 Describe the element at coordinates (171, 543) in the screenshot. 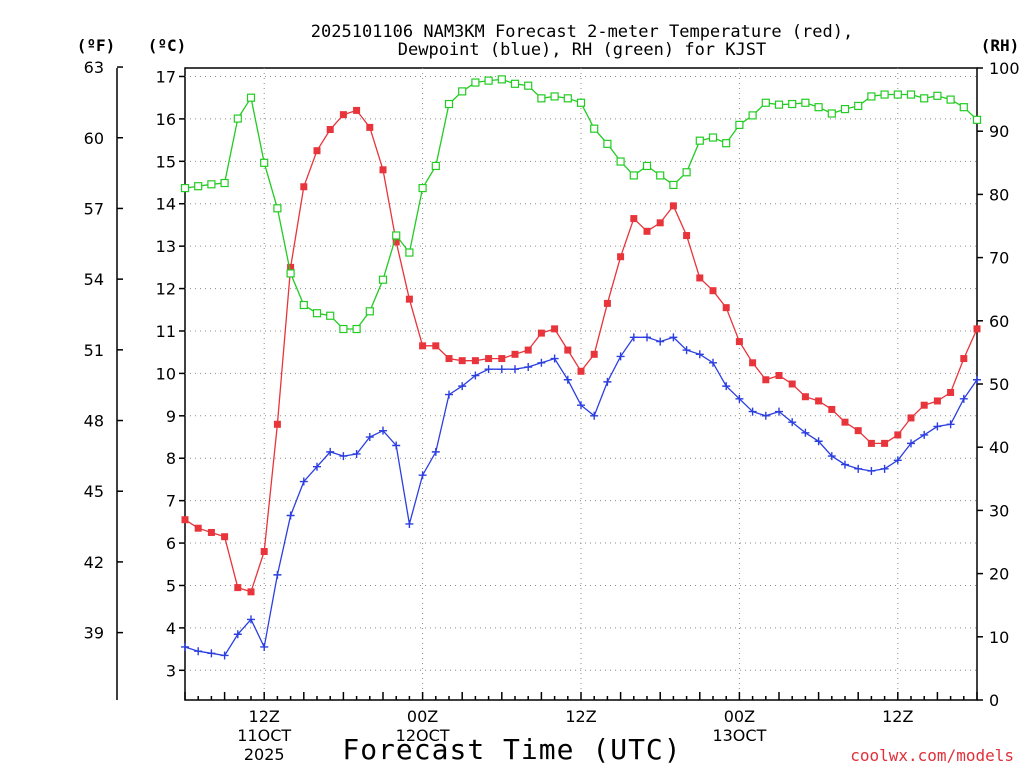

I see `celsius-tick-label: 6` at that location.